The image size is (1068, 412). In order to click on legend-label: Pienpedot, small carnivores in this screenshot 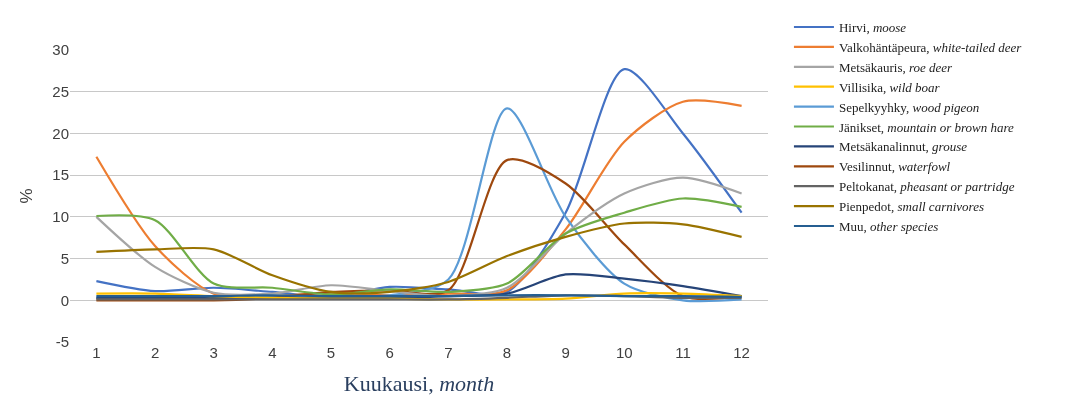, I will do `click(911, 207)`.